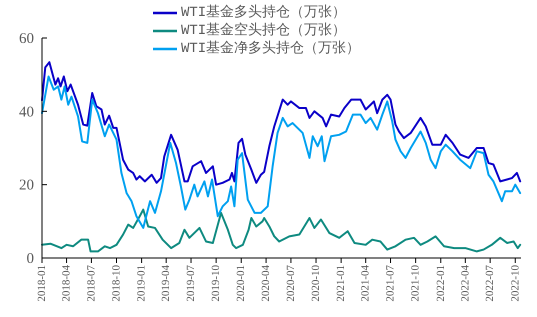 The width and height of the screenshot is (537, 317). I want to click on x-tick-label: 2021-04, so click(366, 283).